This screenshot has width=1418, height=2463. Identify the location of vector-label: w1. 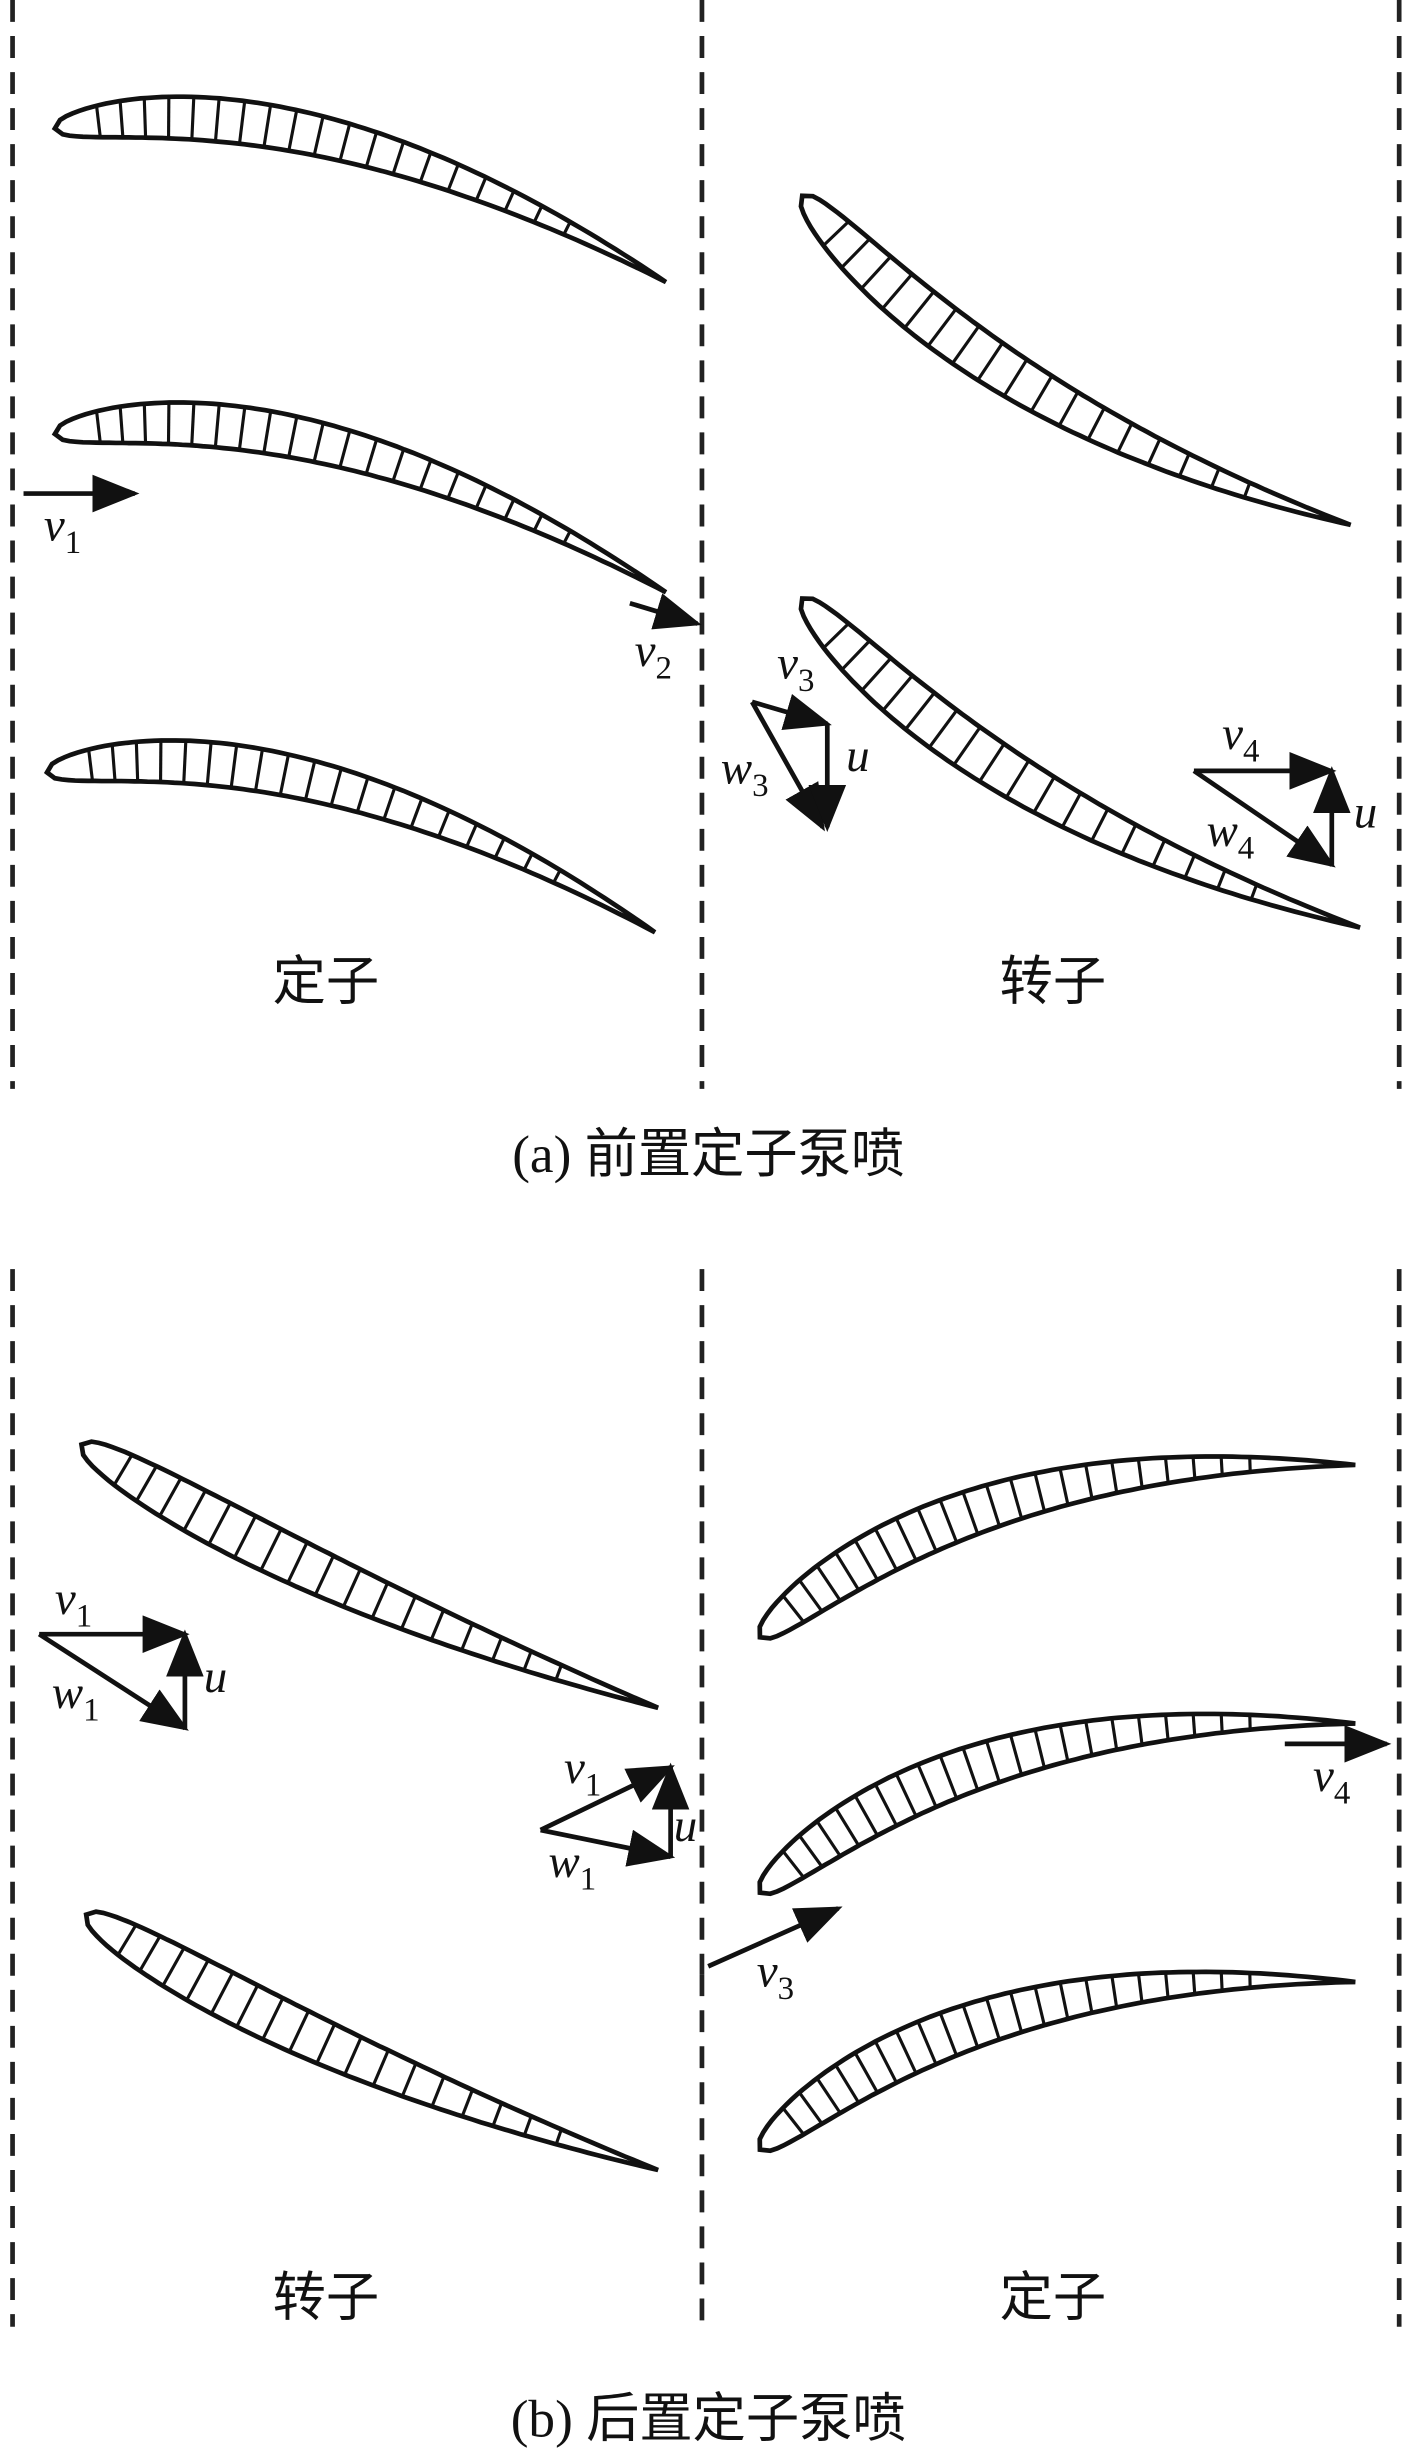
(572, 1867).